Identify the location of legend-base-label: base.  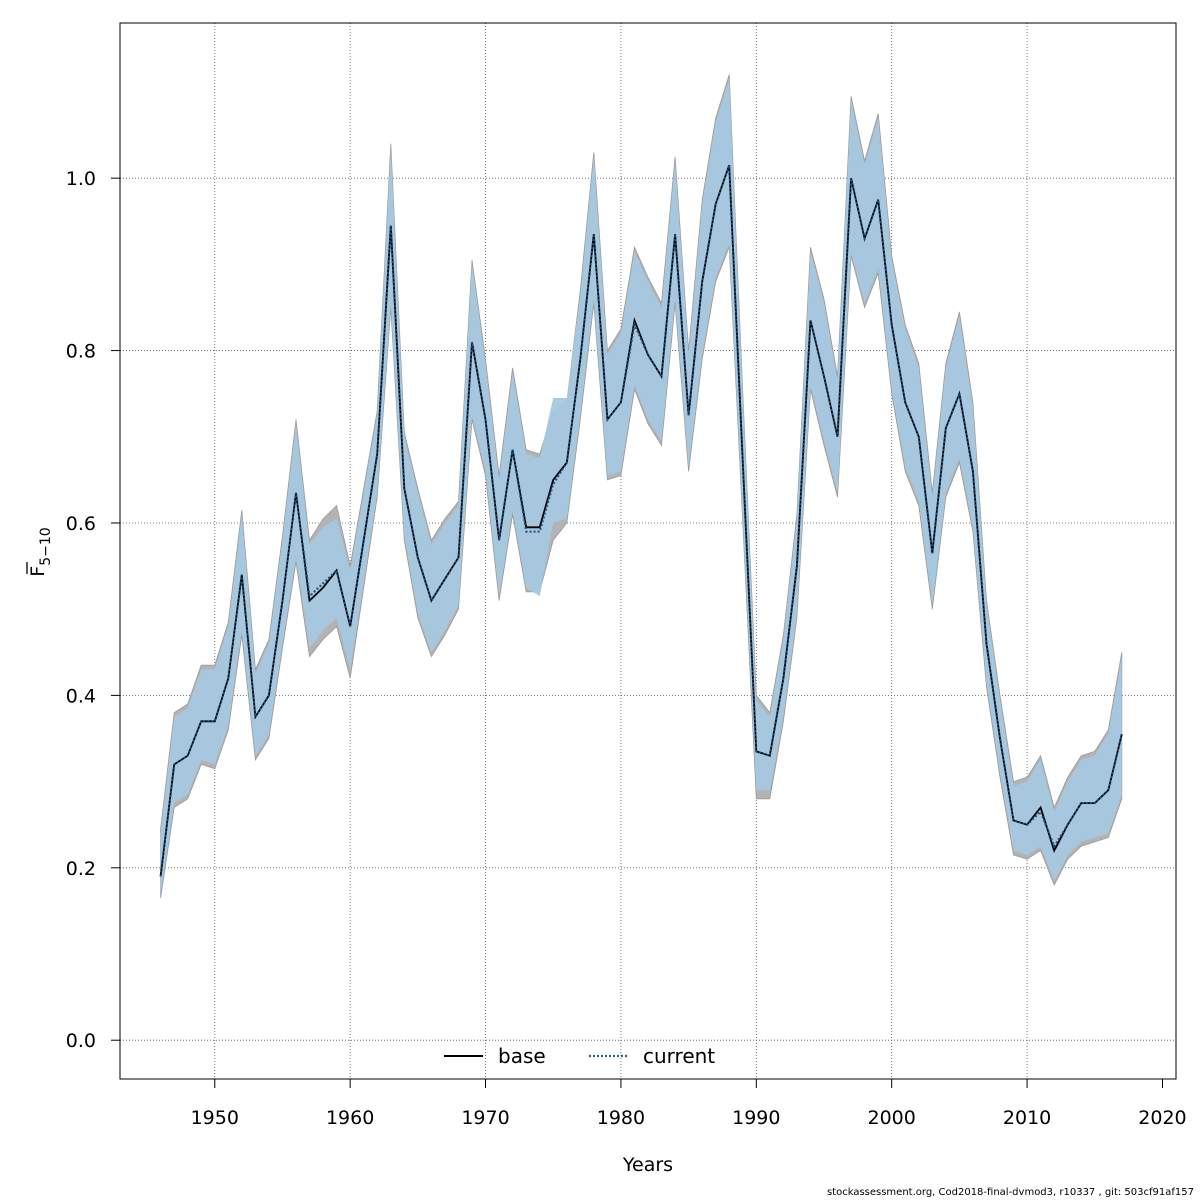
(522, 1056).